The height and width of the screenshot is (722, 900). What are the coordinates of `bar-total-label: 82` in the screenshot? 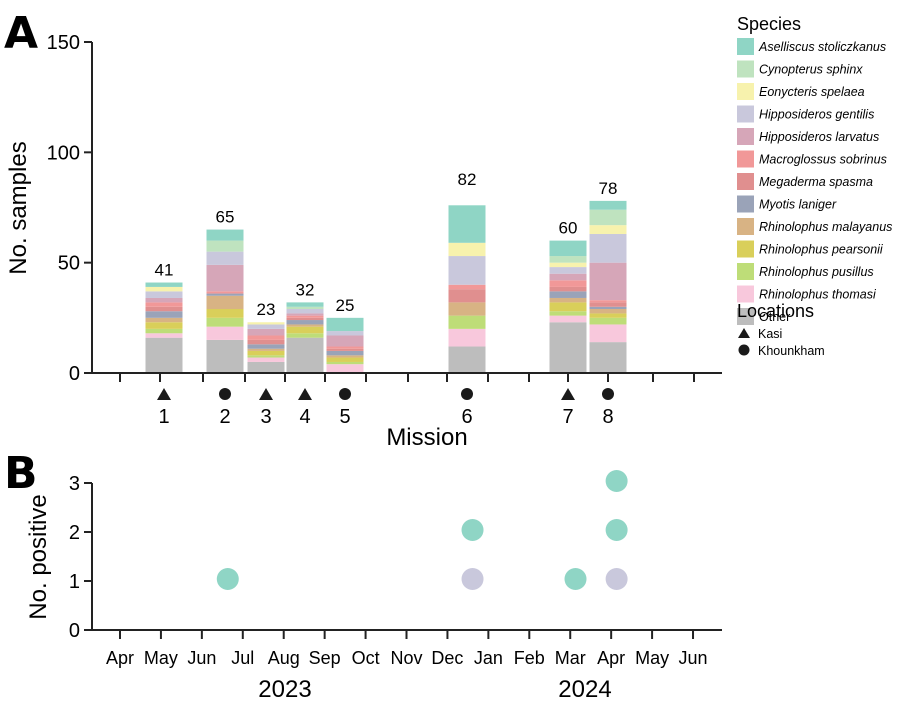 It's located at (467, 179).